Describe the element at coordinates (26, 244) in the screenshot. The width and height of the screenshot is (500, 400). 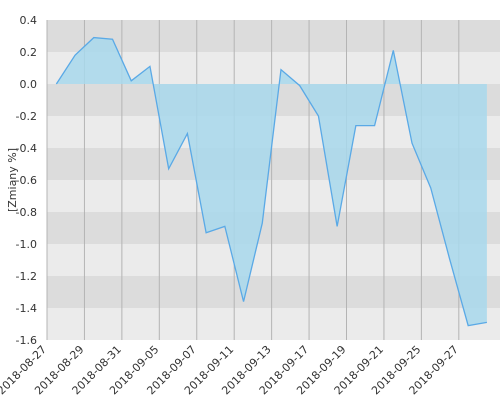
I see `y-tick-label: -1.0` at that location.